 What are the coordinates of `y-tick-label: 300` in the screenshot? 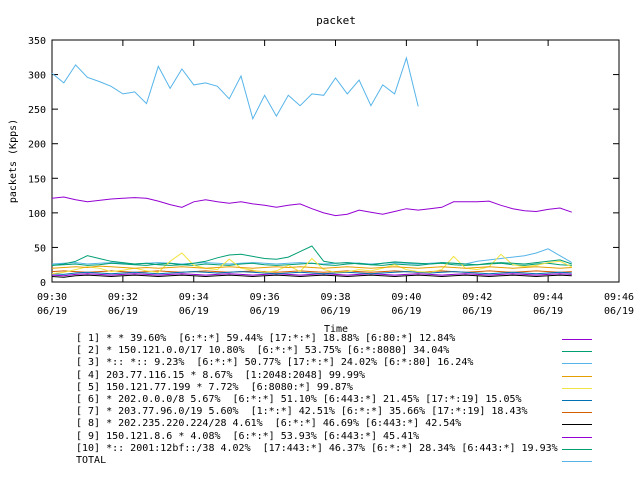 It's located at (37, 76).